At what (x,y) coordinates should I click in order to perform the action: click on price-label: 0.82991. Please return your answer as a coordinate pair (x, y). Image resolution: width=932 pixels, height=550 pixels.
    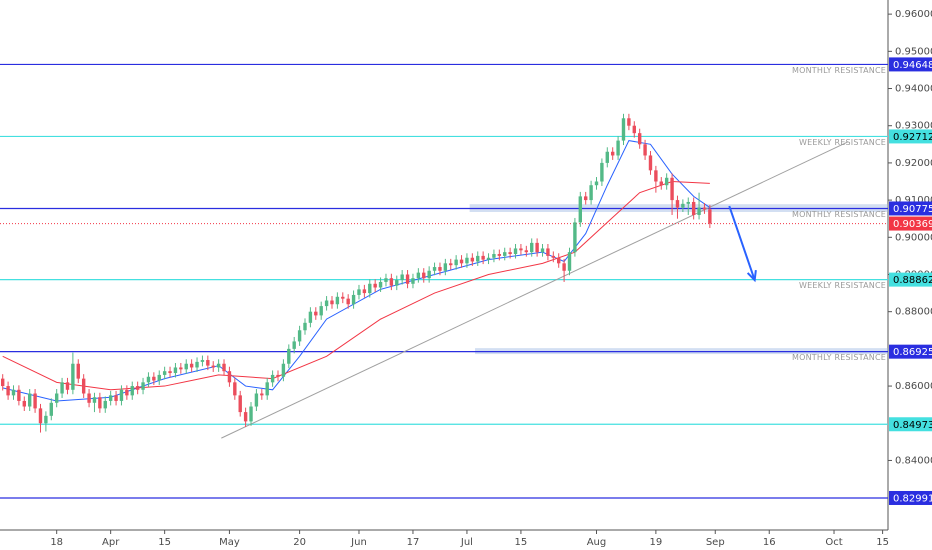
    Looking at the image, I should click on (912, 498).